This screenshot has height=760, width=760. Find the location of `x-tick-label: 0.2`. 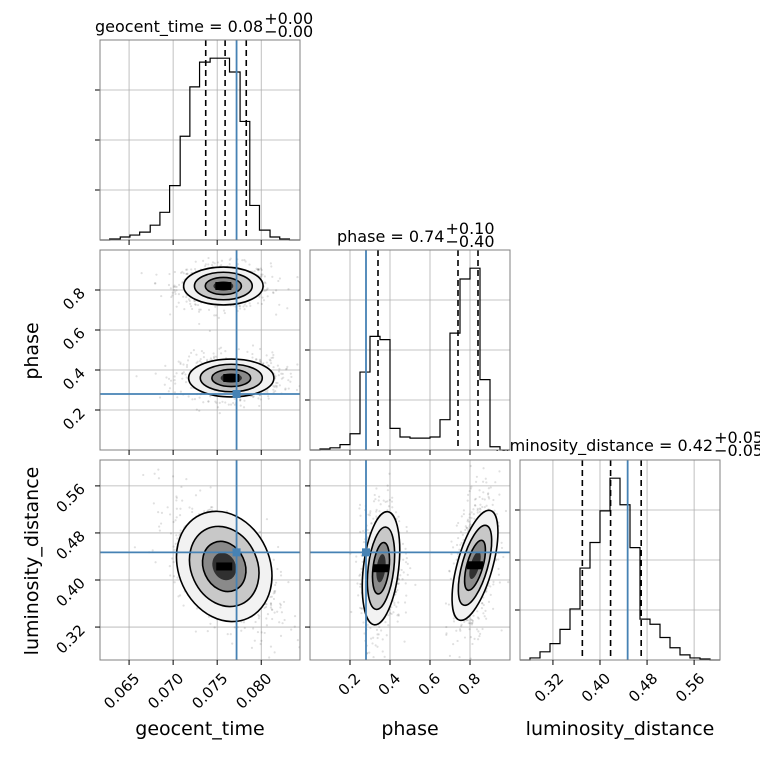

x-tick-label: 0.2 is located at coordinates (350, 685).